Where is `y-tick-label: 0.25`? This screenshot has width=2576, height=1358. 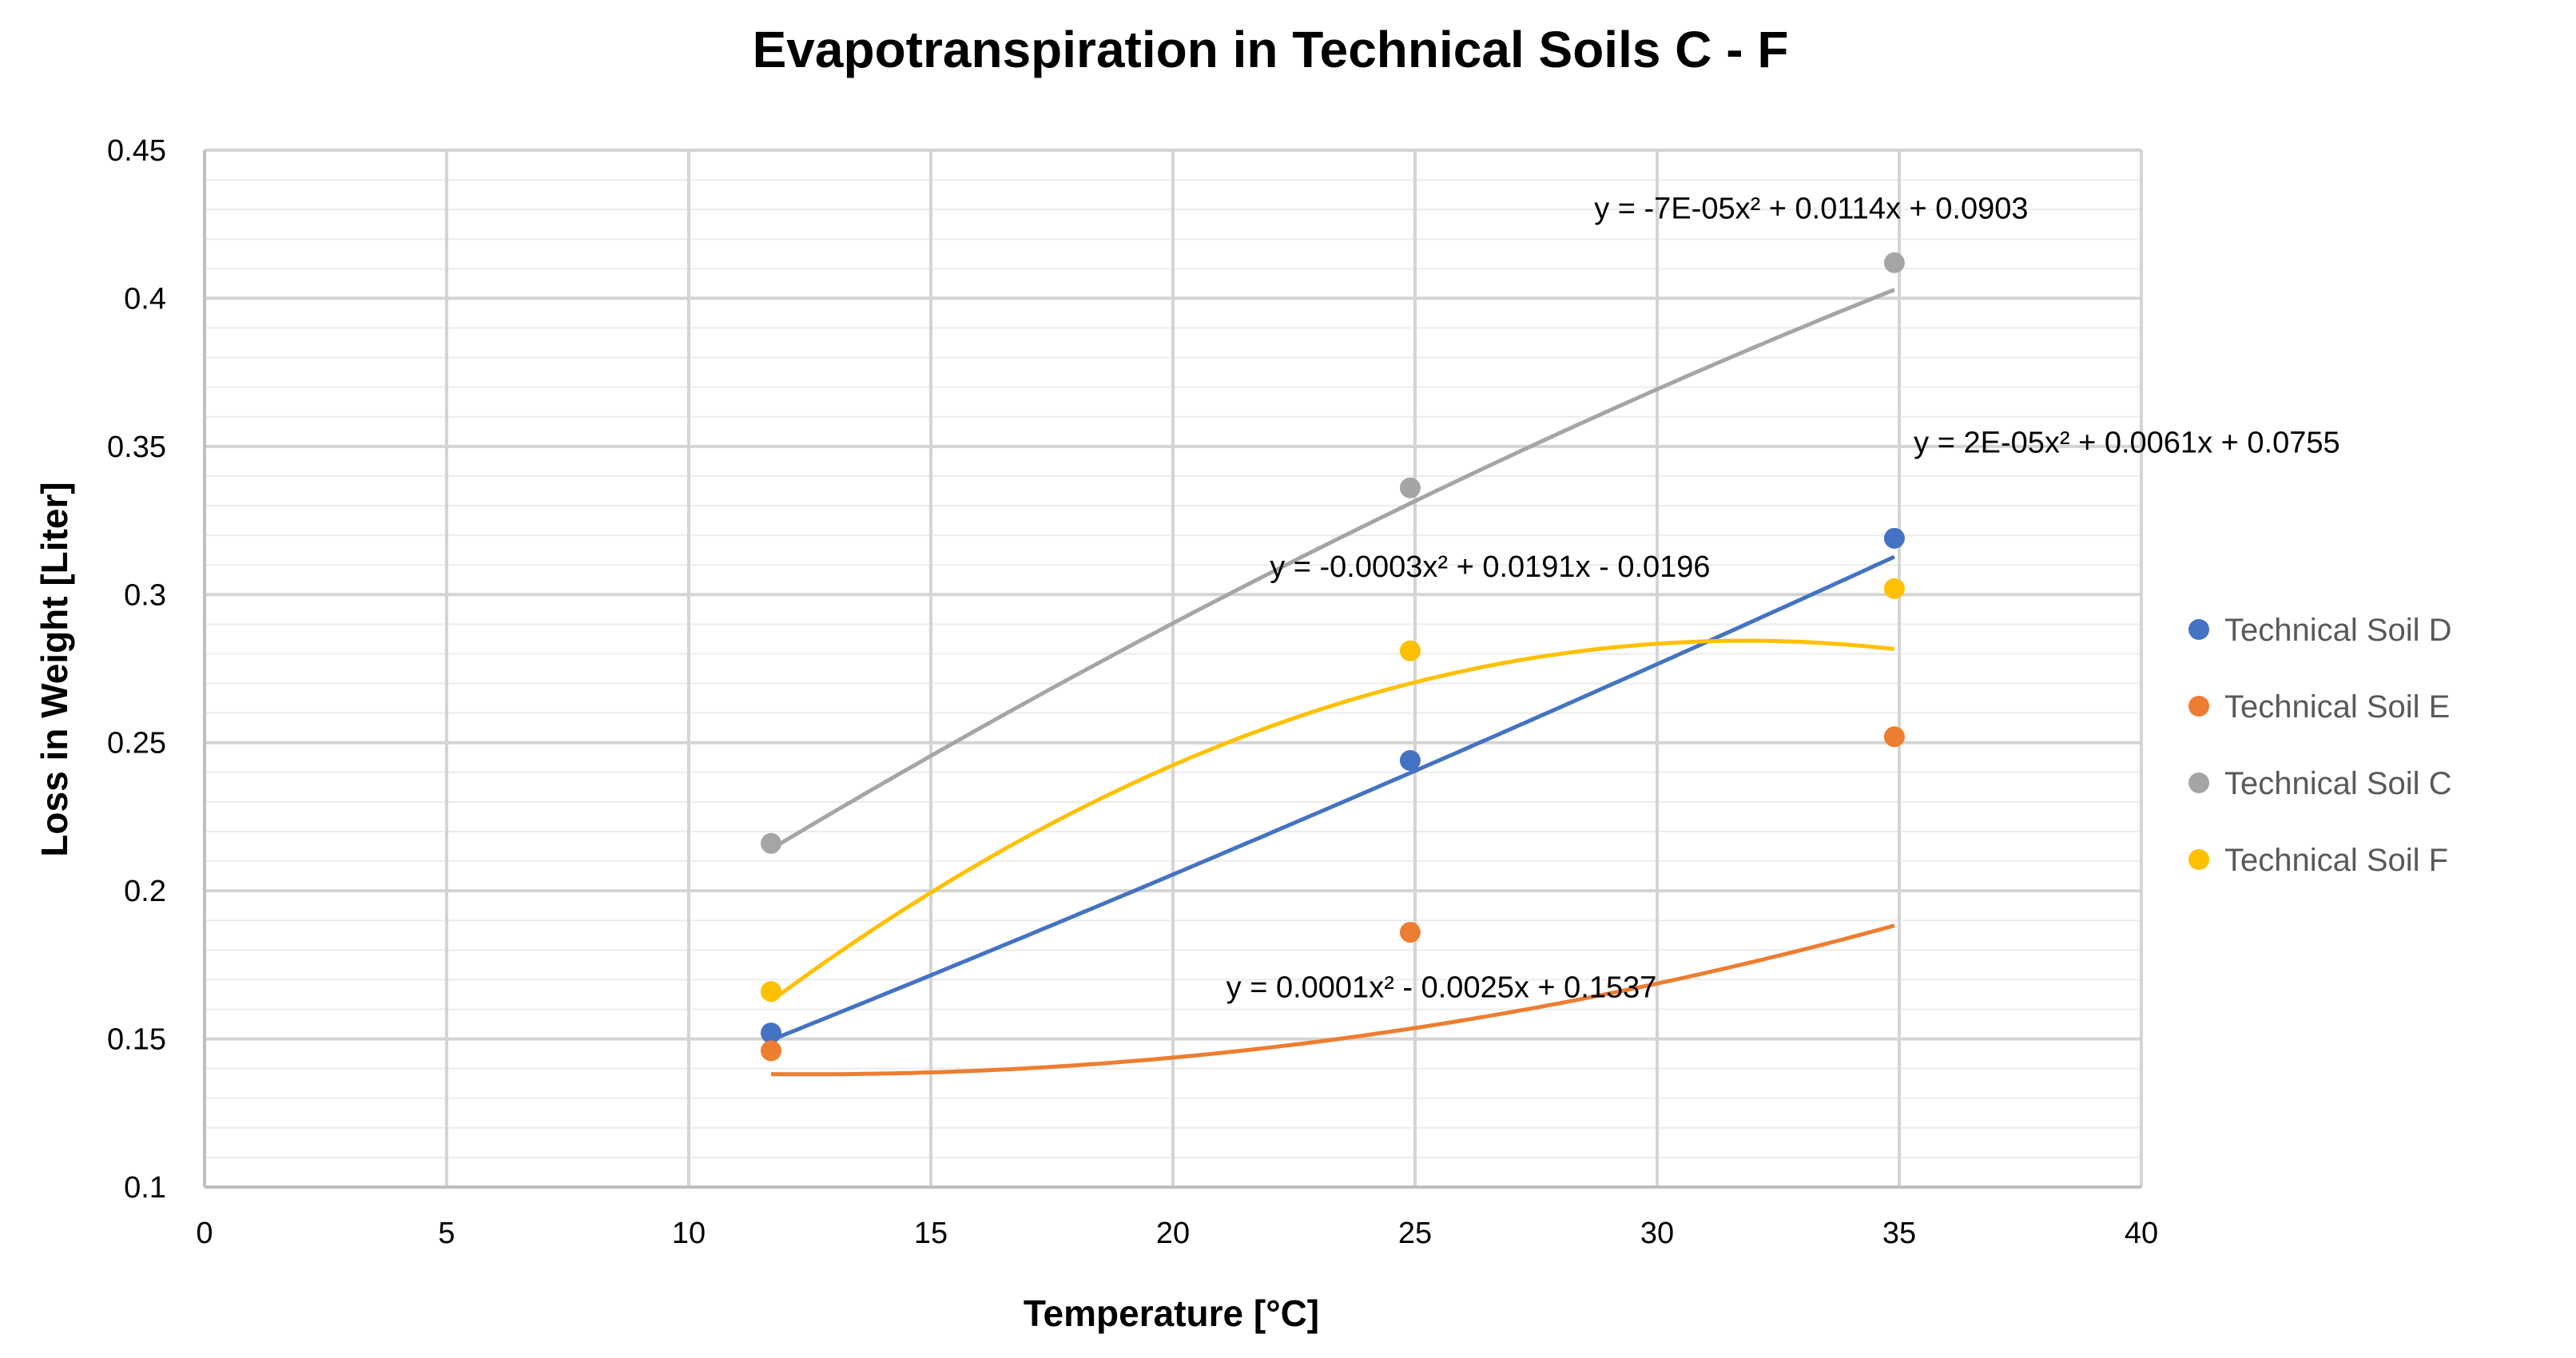
y-tick-label: 0.25 is located at coordinates (136, 743).